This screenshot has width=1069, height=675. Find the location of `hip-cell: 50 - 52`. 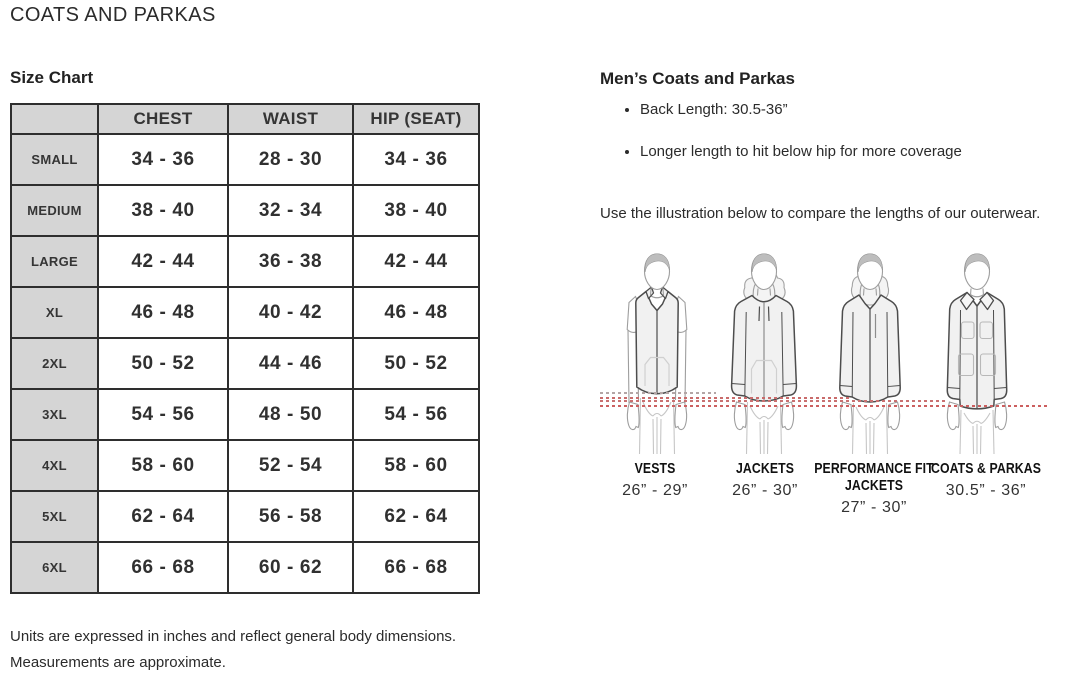

hip-cell: 50 - 52 is located at coordinates (416, 363).